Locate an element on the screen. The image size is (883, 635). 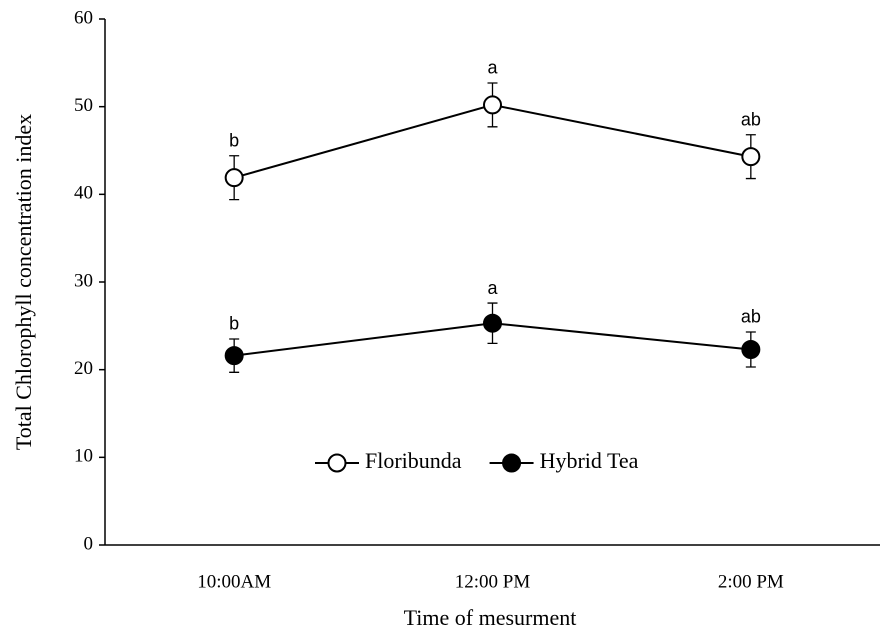
x-tick-label: 2:00 PM is located at coordinates (751, 581).